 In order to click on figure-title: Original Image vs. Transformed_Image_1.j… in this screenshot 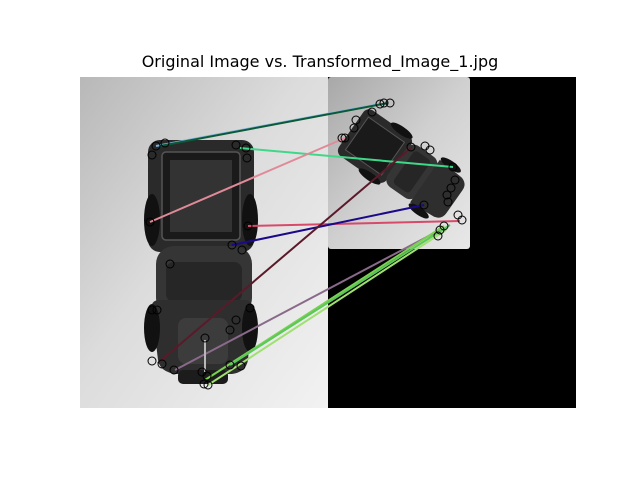, I will do `click(320, 61)`.